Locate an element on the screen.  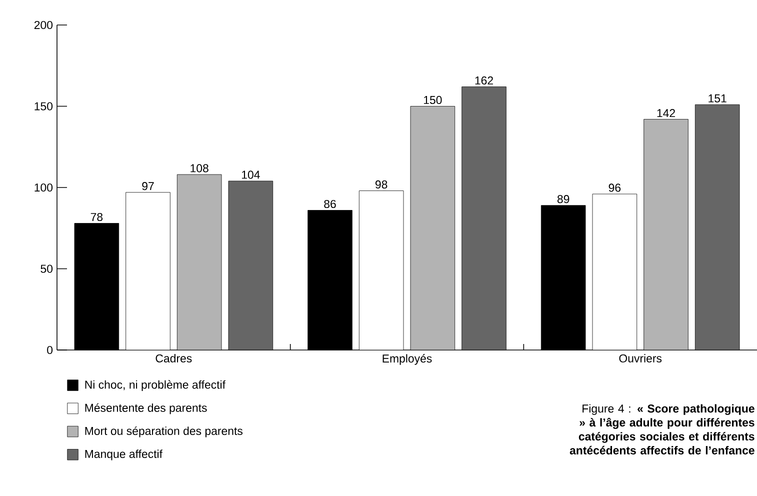
x-tick-label: Cadres is located at coordinates (174, 358).